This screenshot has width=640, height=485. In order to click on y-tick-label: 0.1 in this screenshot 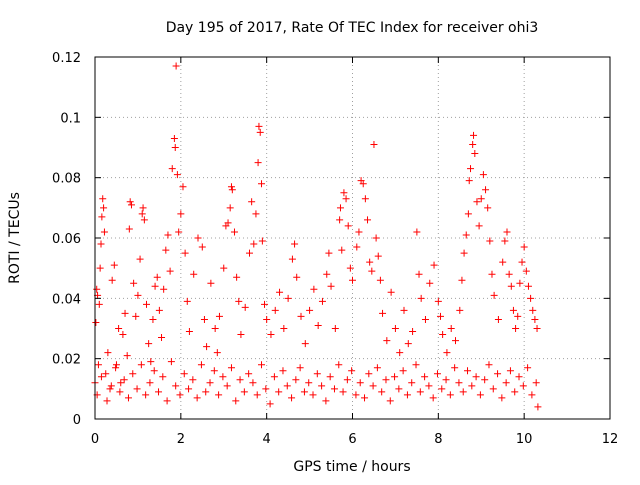, I will do `click(70, 118)`.